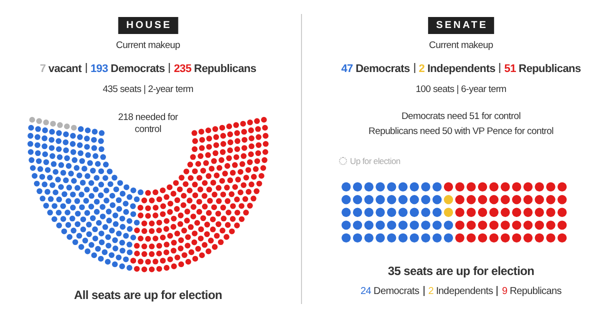  Describe the element at coordinates (148, 124) in the screenshot. I see `text: 218 needed for control` at that location.